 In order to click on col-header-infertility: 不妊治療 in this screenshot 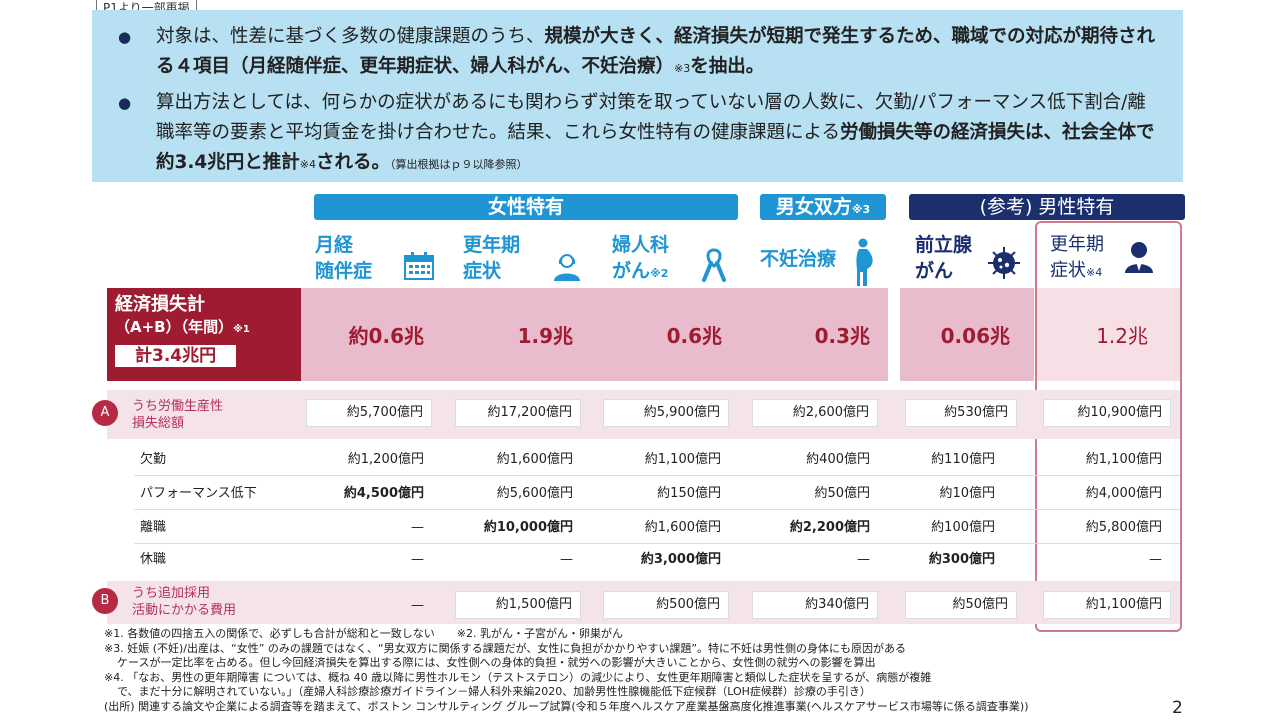, I will do `click(798, 259)`.